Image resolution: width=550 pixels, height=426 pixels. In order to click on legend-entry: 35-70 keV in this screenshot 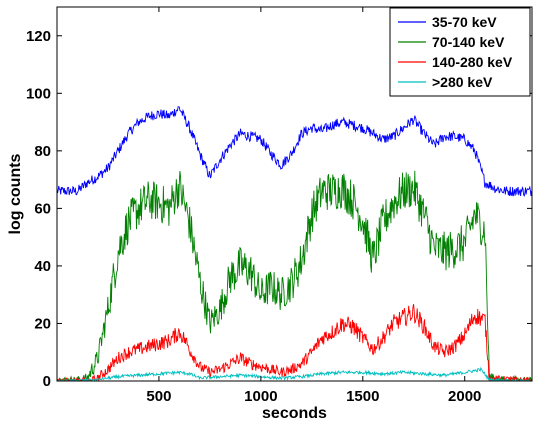, I will do `click(464, 22)`.